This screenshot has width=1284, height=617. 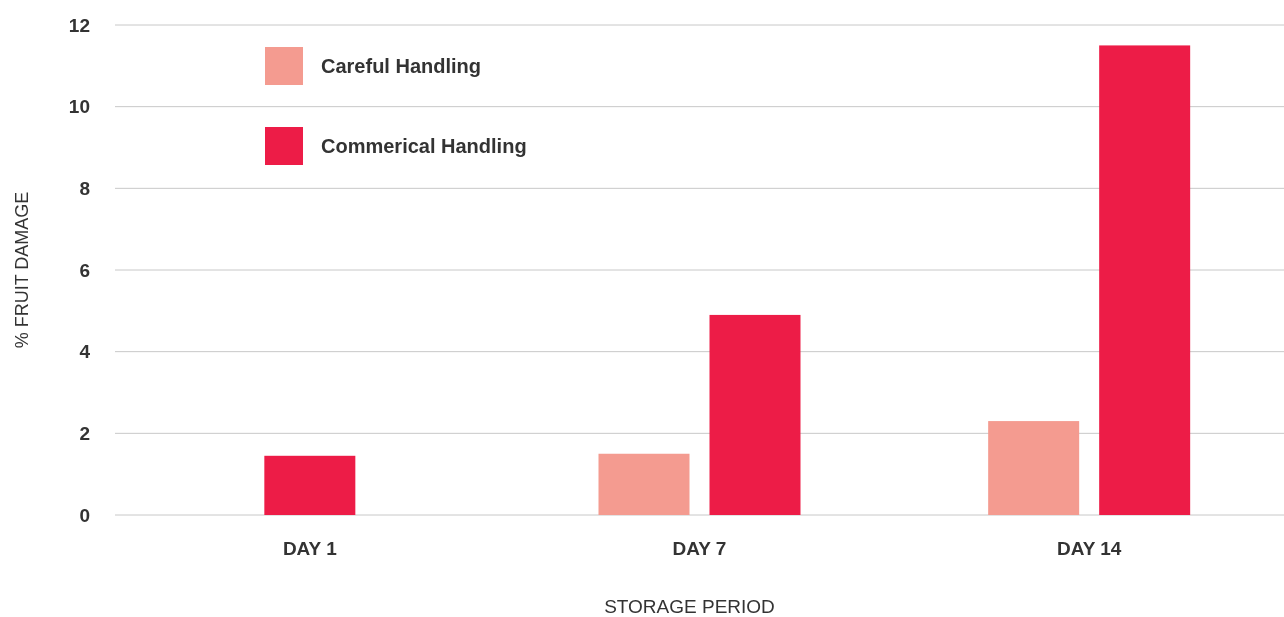 I want to click on y-tick-label: 2, so click(x=84, y=433).